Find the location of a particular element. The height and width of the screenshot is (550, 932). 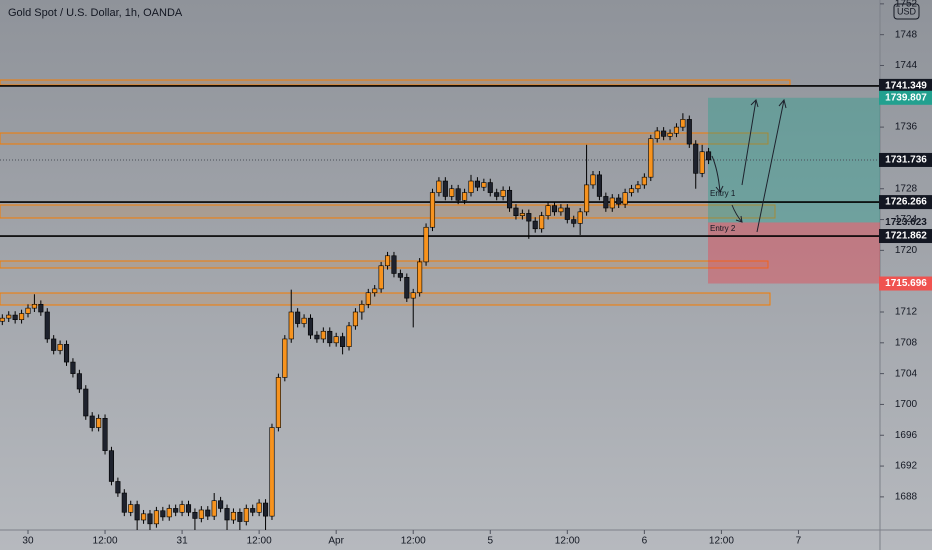

currency-button is located at coordinates (906, 11).